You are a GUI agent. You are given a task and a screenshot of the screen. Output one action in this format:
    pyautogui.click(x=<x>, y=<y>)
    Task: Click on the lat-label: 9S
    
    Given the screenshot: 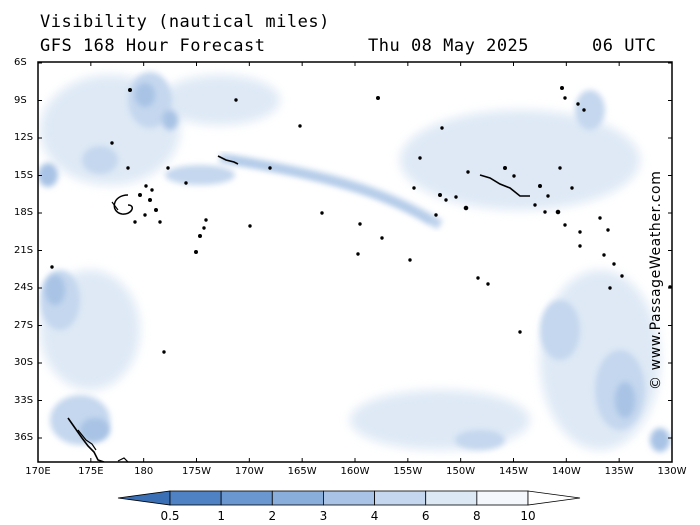 What is the action you would take?
    pyautogui.click(x=20, y=100)
    